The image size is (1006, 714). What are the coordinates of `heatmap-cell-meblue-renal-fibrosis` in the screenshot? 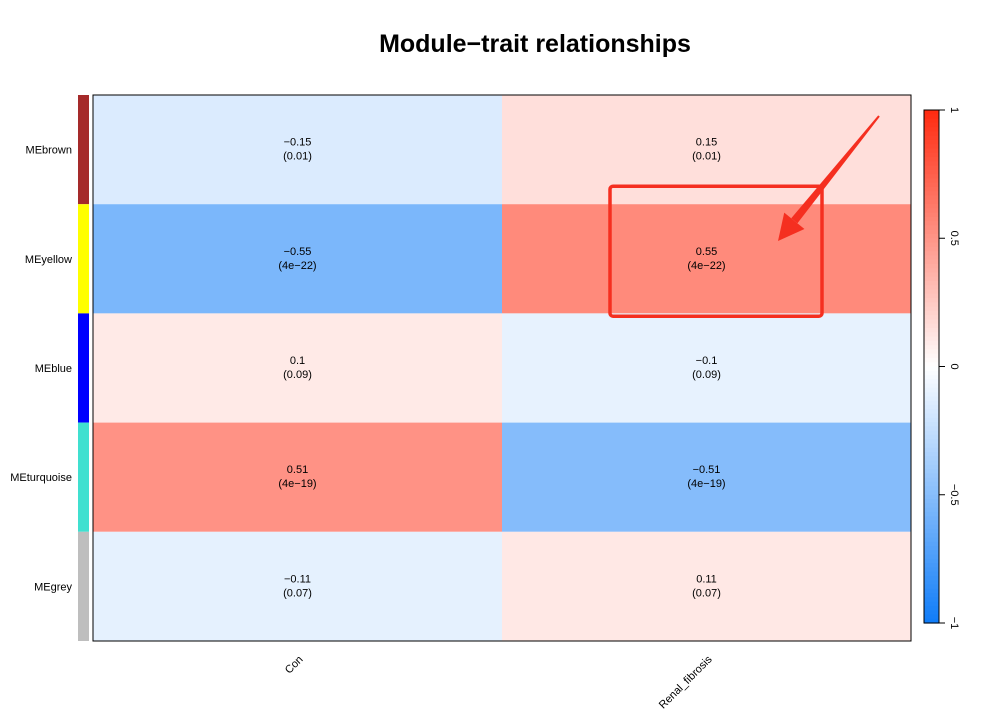 It's located at (706, 368).